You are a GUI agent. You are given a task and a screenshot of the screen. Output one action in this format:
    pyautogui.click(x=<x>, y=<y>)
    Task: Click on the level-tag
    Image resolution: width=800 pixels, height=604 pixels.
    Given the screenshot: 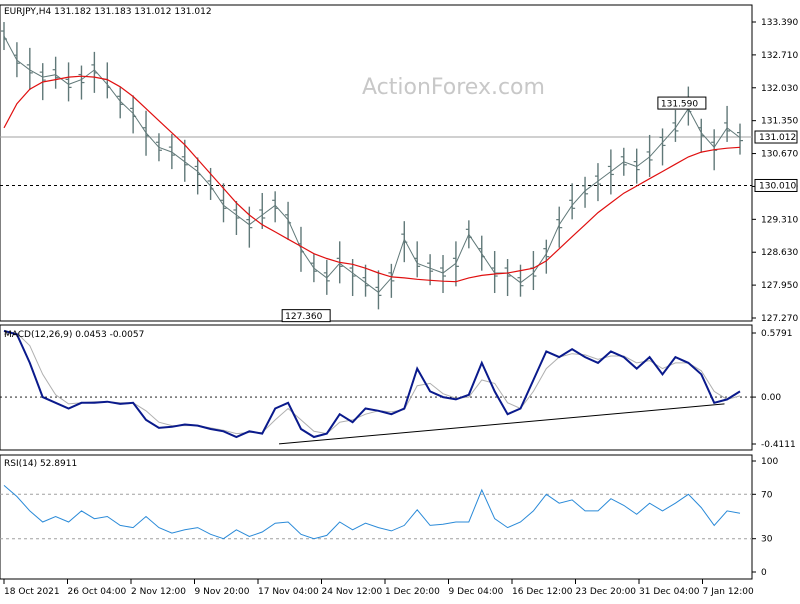 What is the action you would take?
    pyautogui.click(x=776, y=185)
    